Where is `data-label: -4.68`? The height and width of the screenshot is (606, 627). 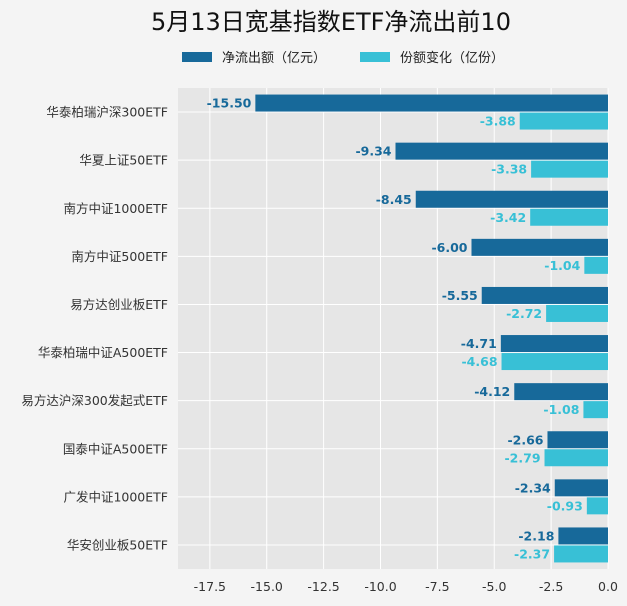 data-label: -4.68 is located at coordinates (479, 361).